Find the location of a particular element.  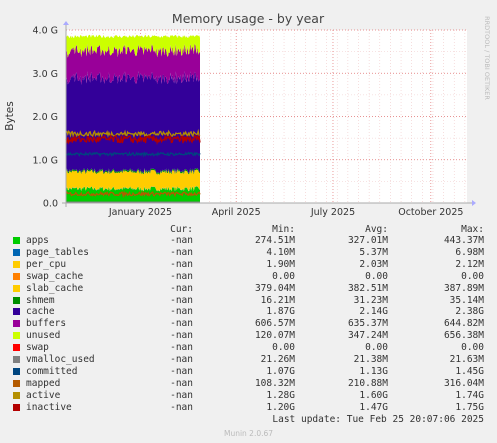

legend-label: swap is located at coordinates (37, 348).